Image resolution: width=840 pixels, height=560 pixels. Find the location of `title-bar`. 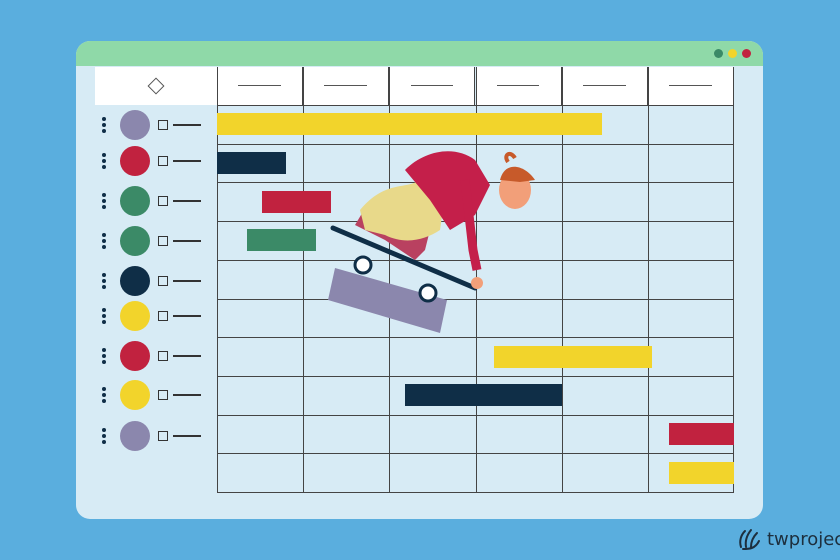

title-bar is located at coordinates (419, 53).